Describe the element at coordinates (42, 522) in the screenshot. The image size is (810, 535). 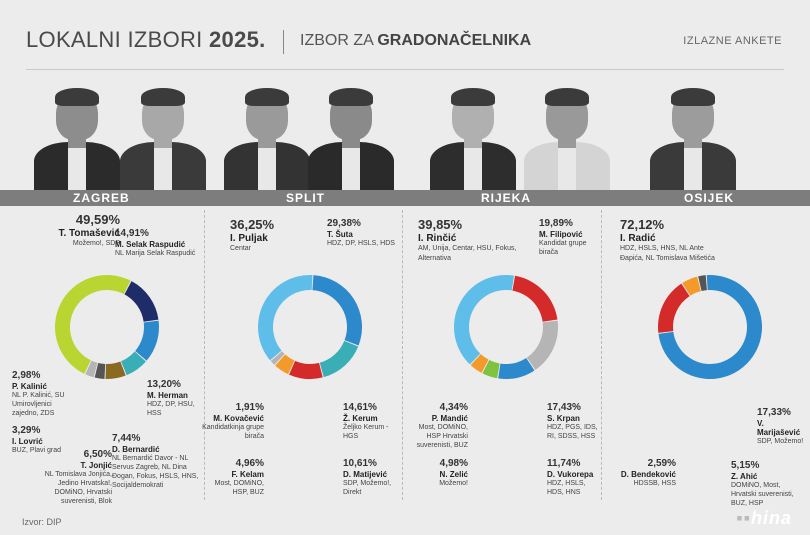
I see `source-note: Izvor: DIP` at that location.